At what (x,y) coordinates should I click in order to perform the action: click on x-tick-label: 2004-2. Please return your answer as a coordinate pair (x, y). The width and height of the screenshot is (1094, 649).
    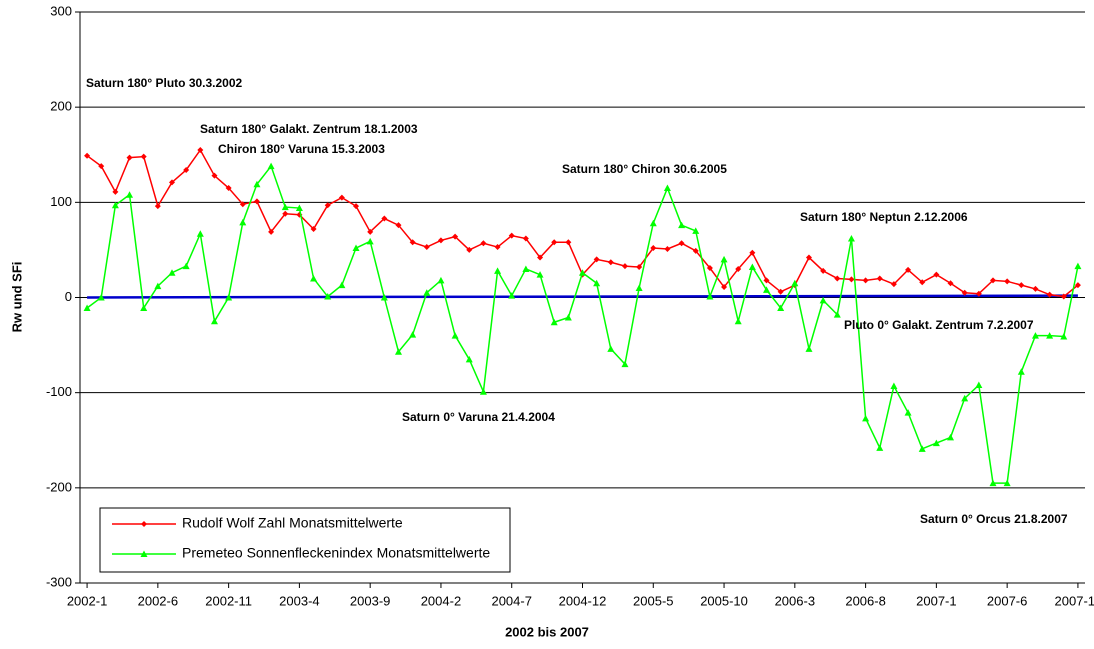
    Looking at the image, I should click on (441, 600).